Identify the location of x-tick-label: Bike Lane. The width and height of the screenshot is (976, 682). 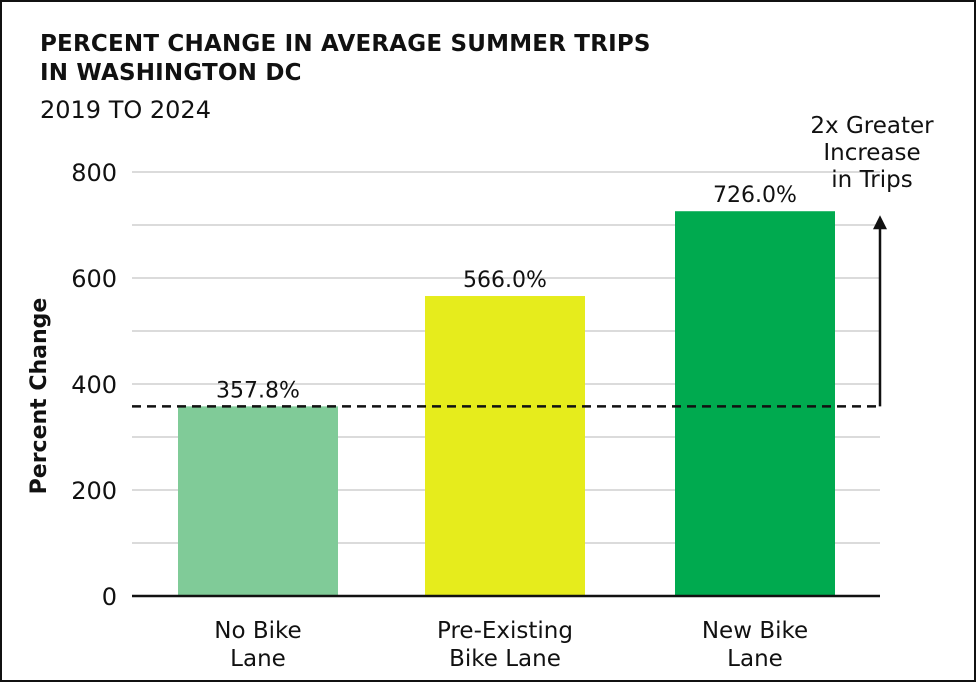
(505, 659).